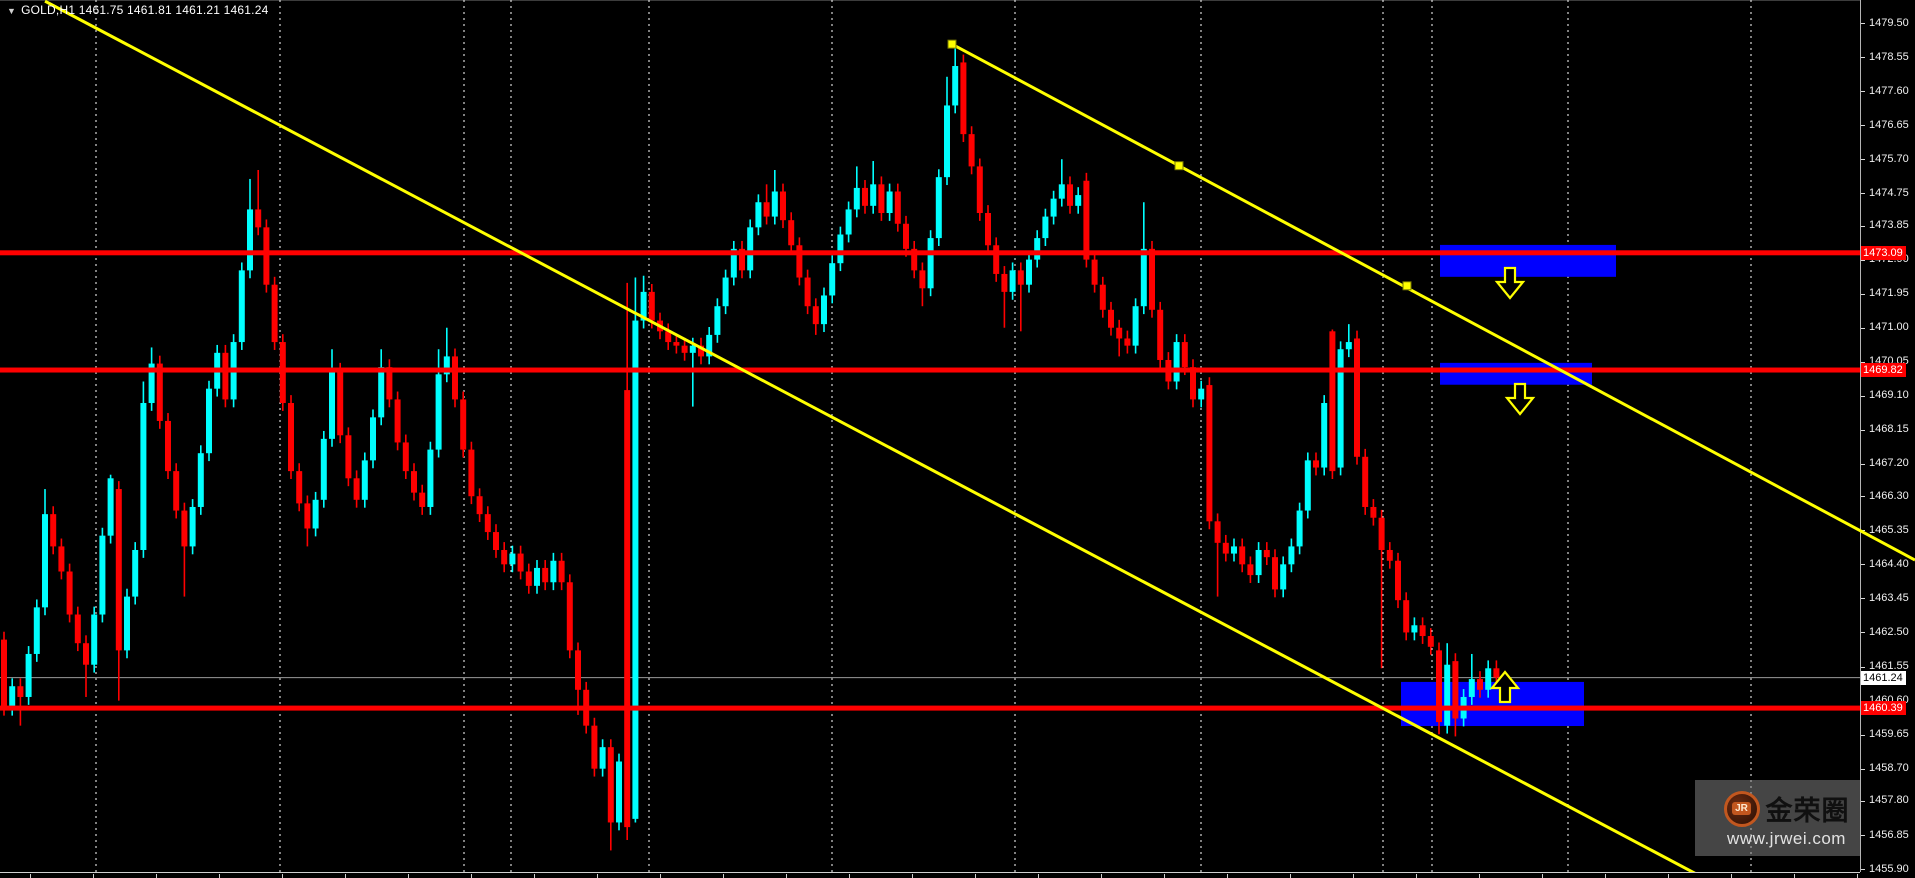 Image resolution: width=1915 pixels, height=878 pixels. Describe the element at coordinates (1889, 429) in the screenshot. I see `axis-price-label: 1468.15` at that location.